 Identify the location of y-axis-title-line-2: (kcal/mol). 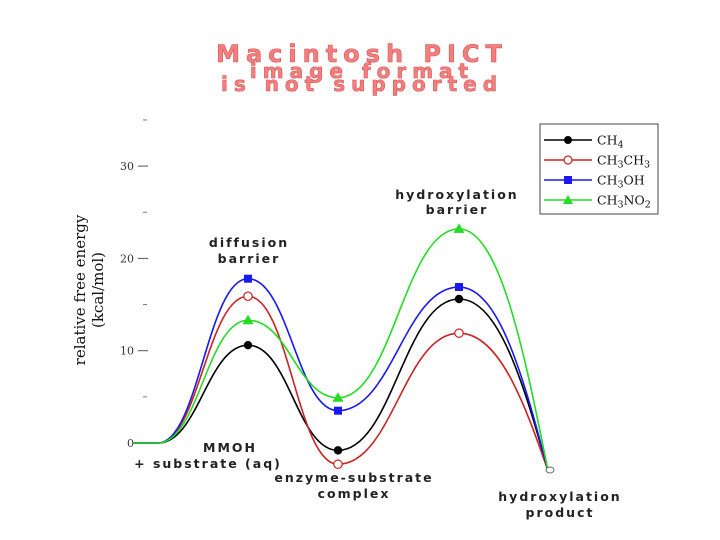
(98, 290).